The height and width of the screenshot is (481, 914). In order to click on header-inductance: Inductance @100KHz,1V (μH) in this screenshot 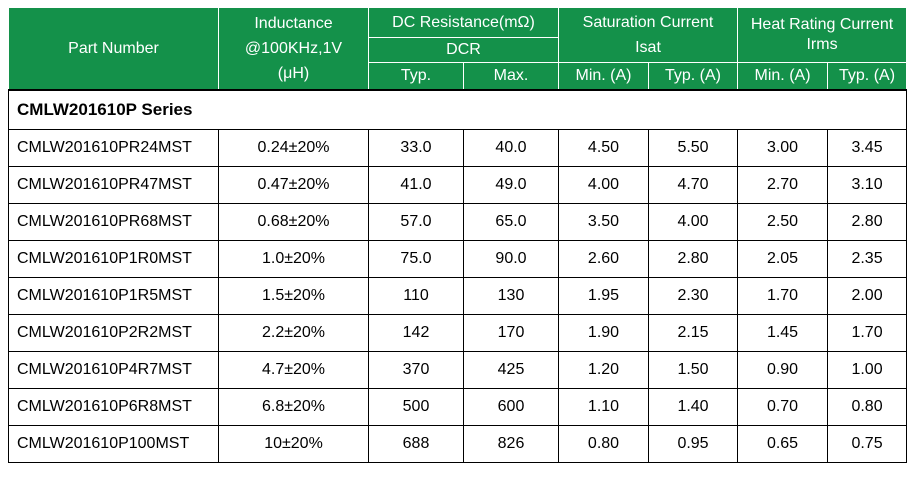, I will do `click(293, 49)`.